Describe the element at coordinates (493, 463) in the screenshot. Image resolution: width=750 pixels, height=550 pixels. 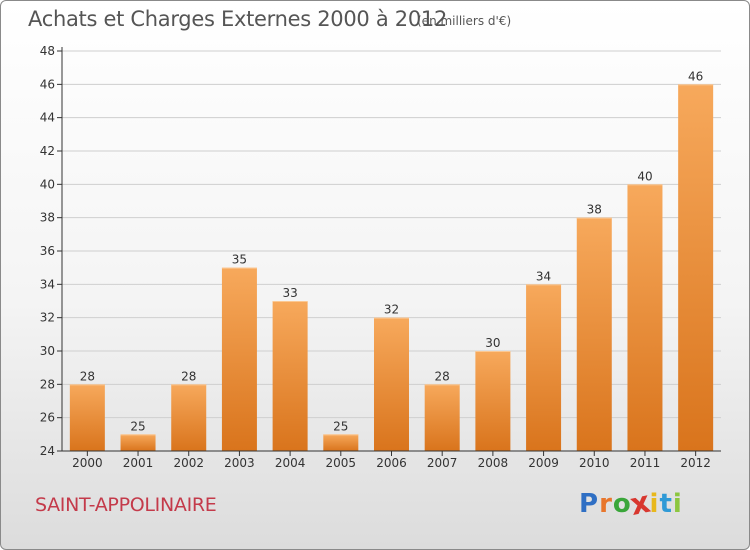
I see `x-tick-label: 2008` at that location.